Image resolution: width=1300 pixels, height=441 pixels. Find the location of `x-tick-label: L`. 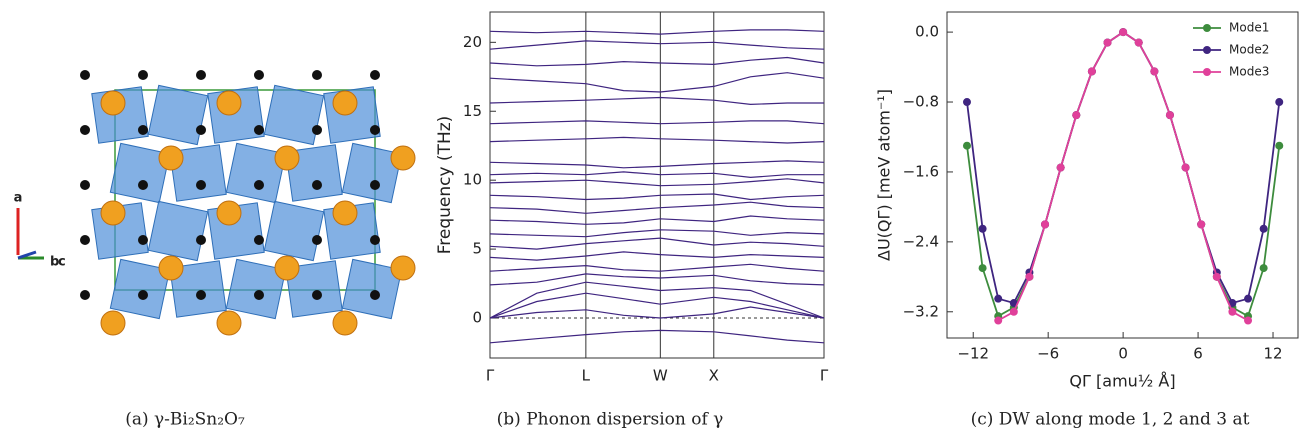

x-tick-label: L is located at coordinates (586, 376).